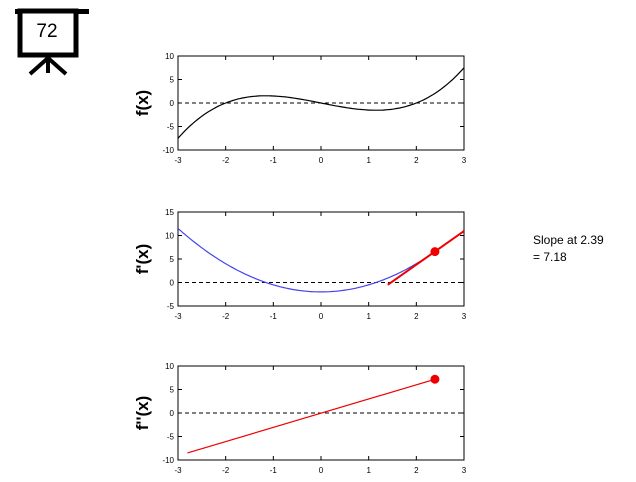 This screenshot has height=482, width=636. I want to click on y-axis-label: f'(x), so click(142, 259).